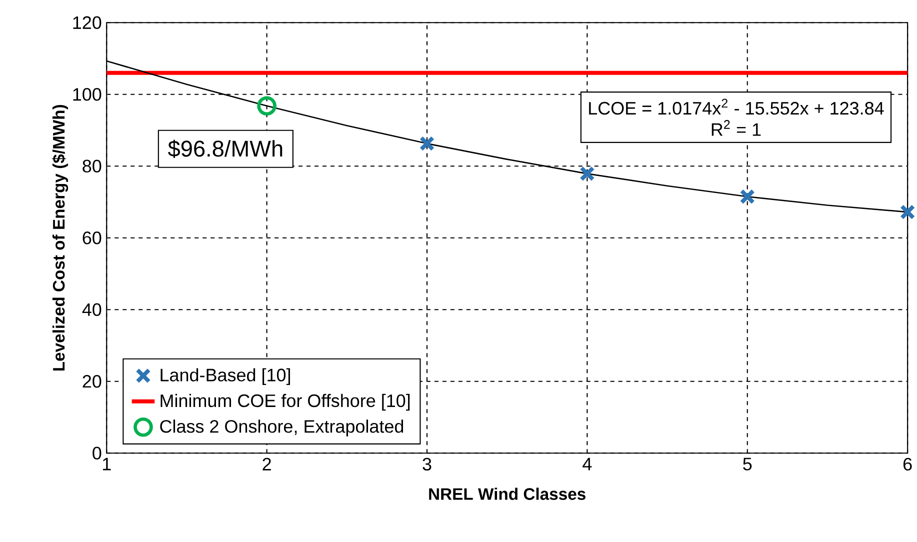  What do you see at coordinates (92, 238) in the screenshot?
I see `y-tick-label: 60` at bounding box center [92, 238].